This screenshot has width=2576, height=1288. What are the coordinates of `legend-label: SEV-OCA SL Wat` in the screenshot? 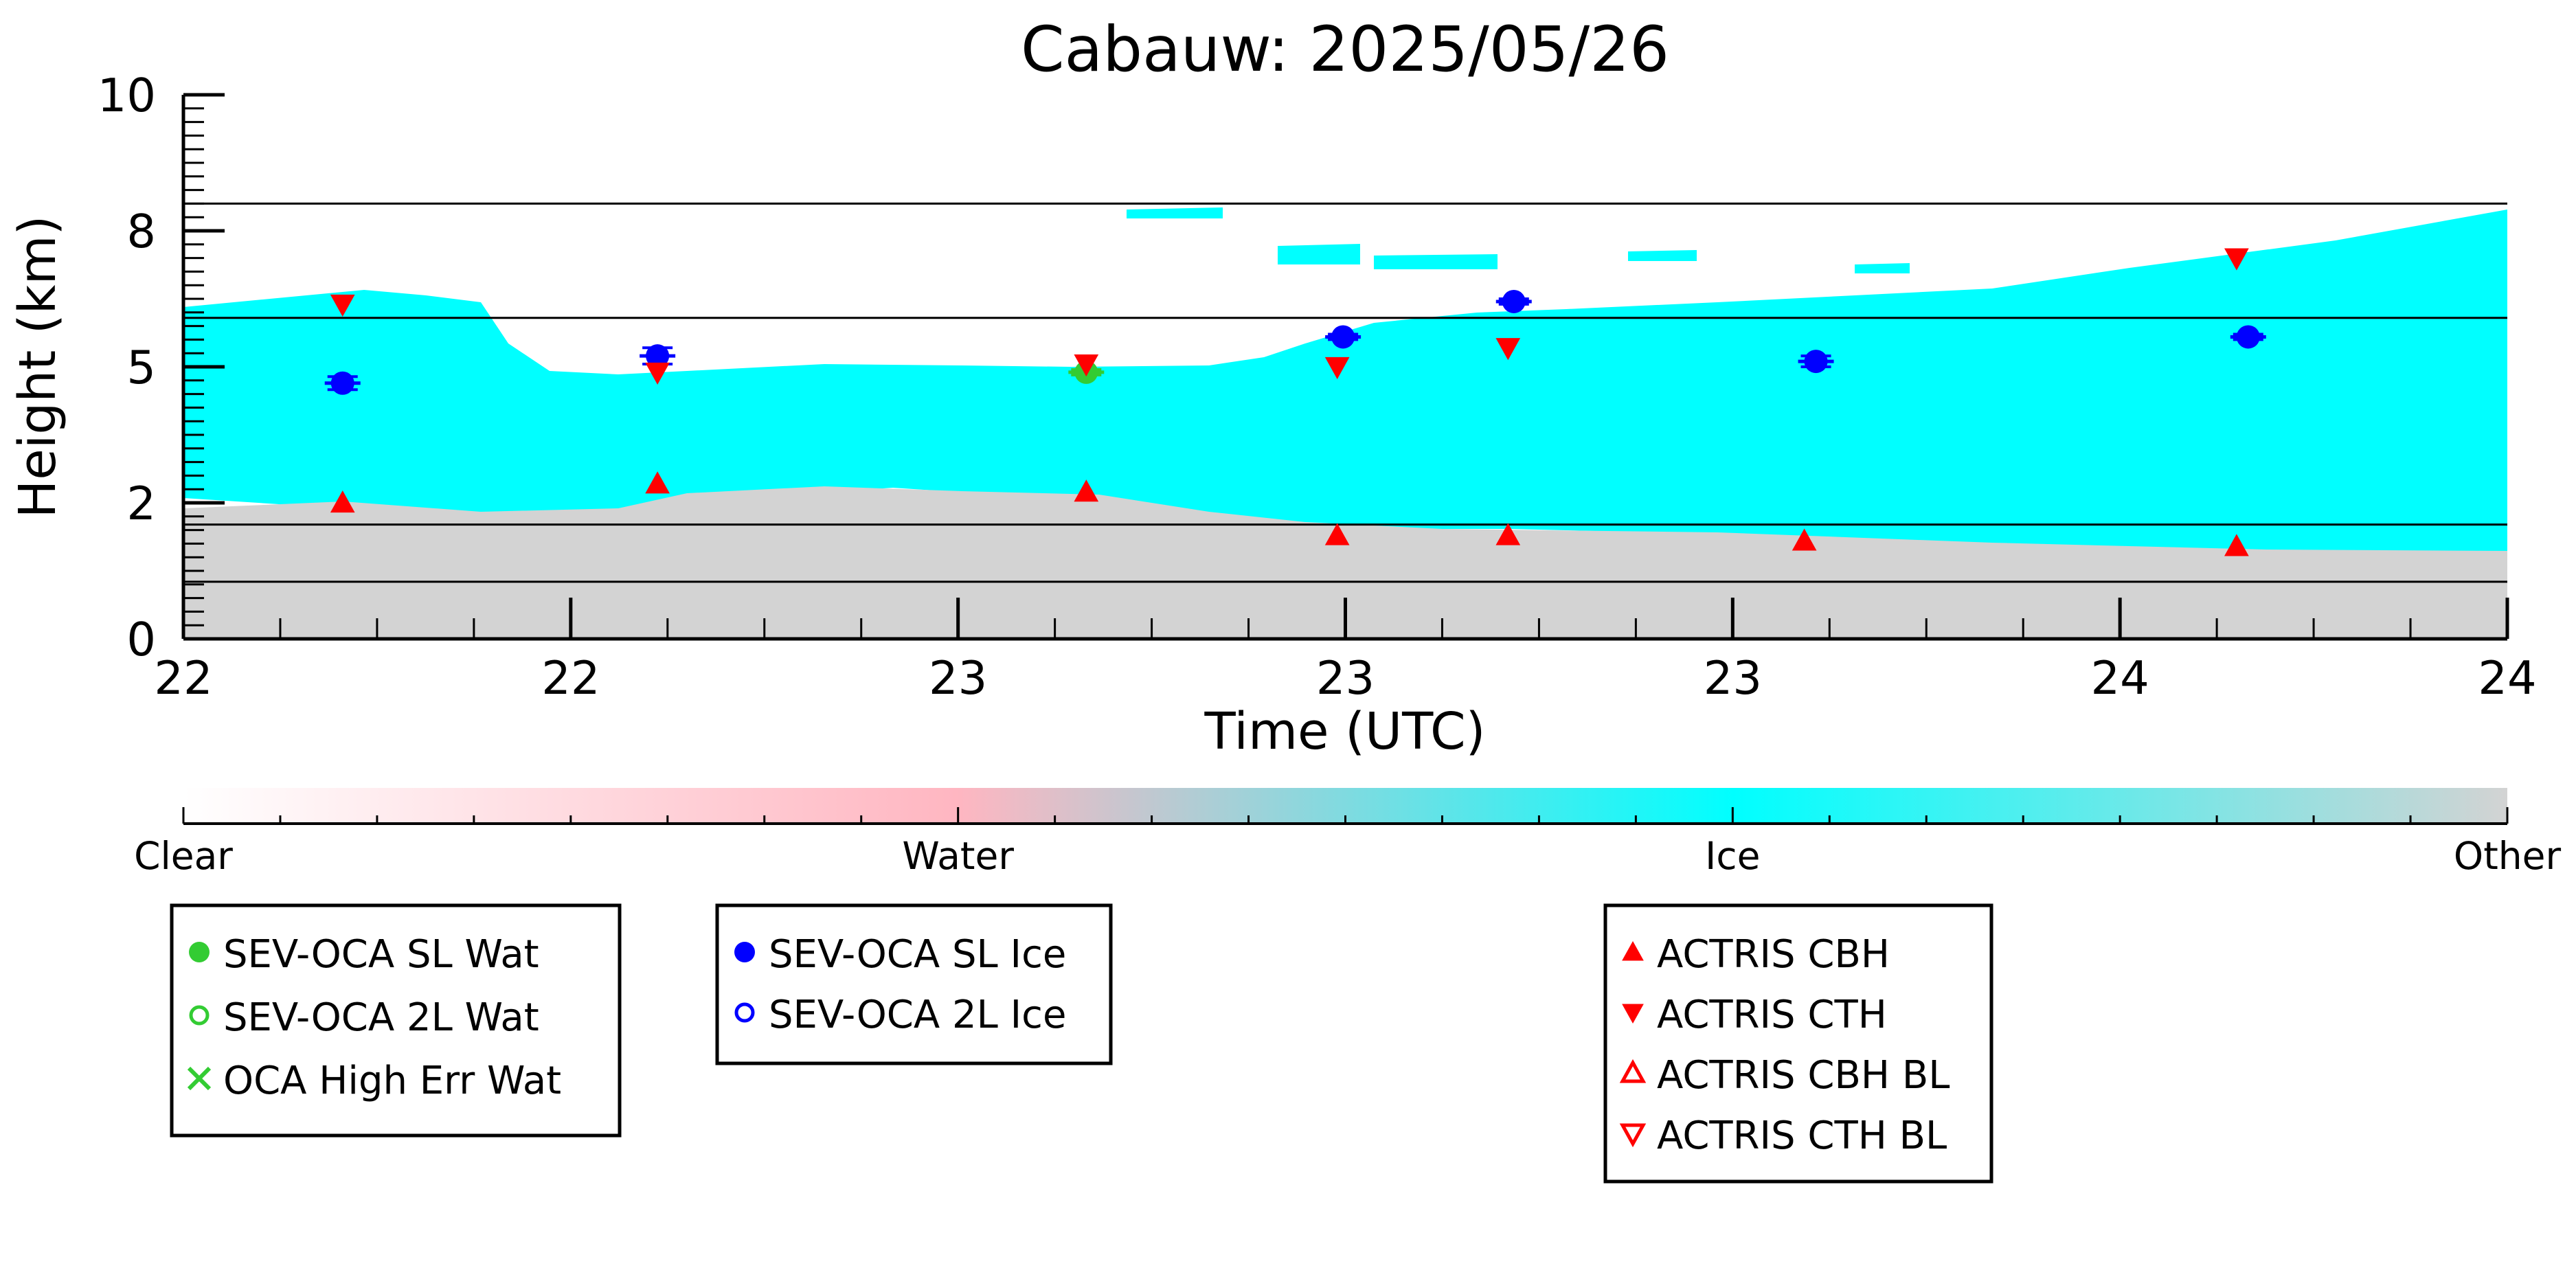 It's located at (381, 954).